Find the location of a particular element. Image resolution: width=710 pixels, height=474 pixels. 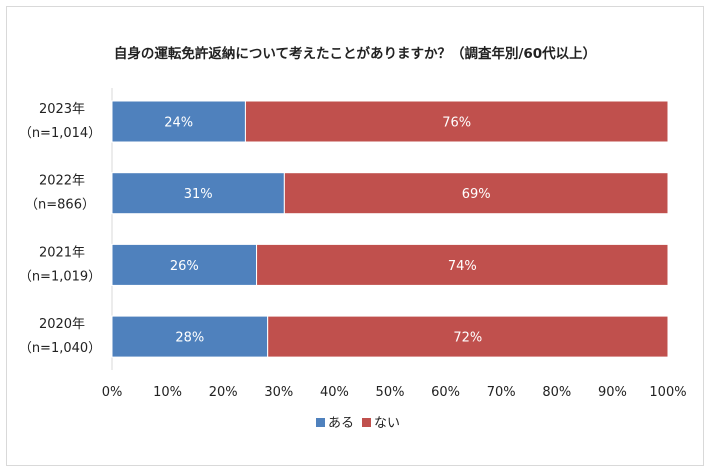

x-tick-label: 50% is located at coordinates (390, 392).